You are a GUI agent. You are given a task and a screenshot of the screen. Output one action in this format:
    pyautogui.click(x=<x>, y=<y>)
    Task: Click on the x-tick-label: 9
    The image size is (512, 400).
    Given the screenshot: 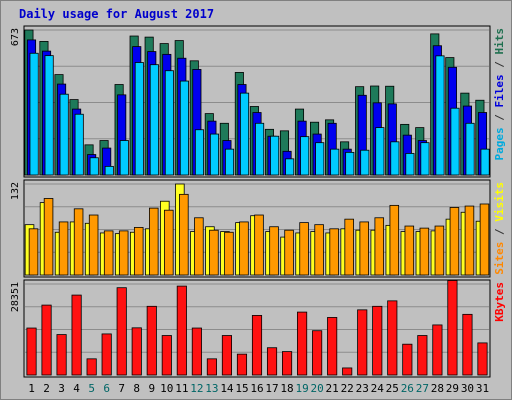 What is the action you would take?
    pyautogui.click(x=151, y=388)
    